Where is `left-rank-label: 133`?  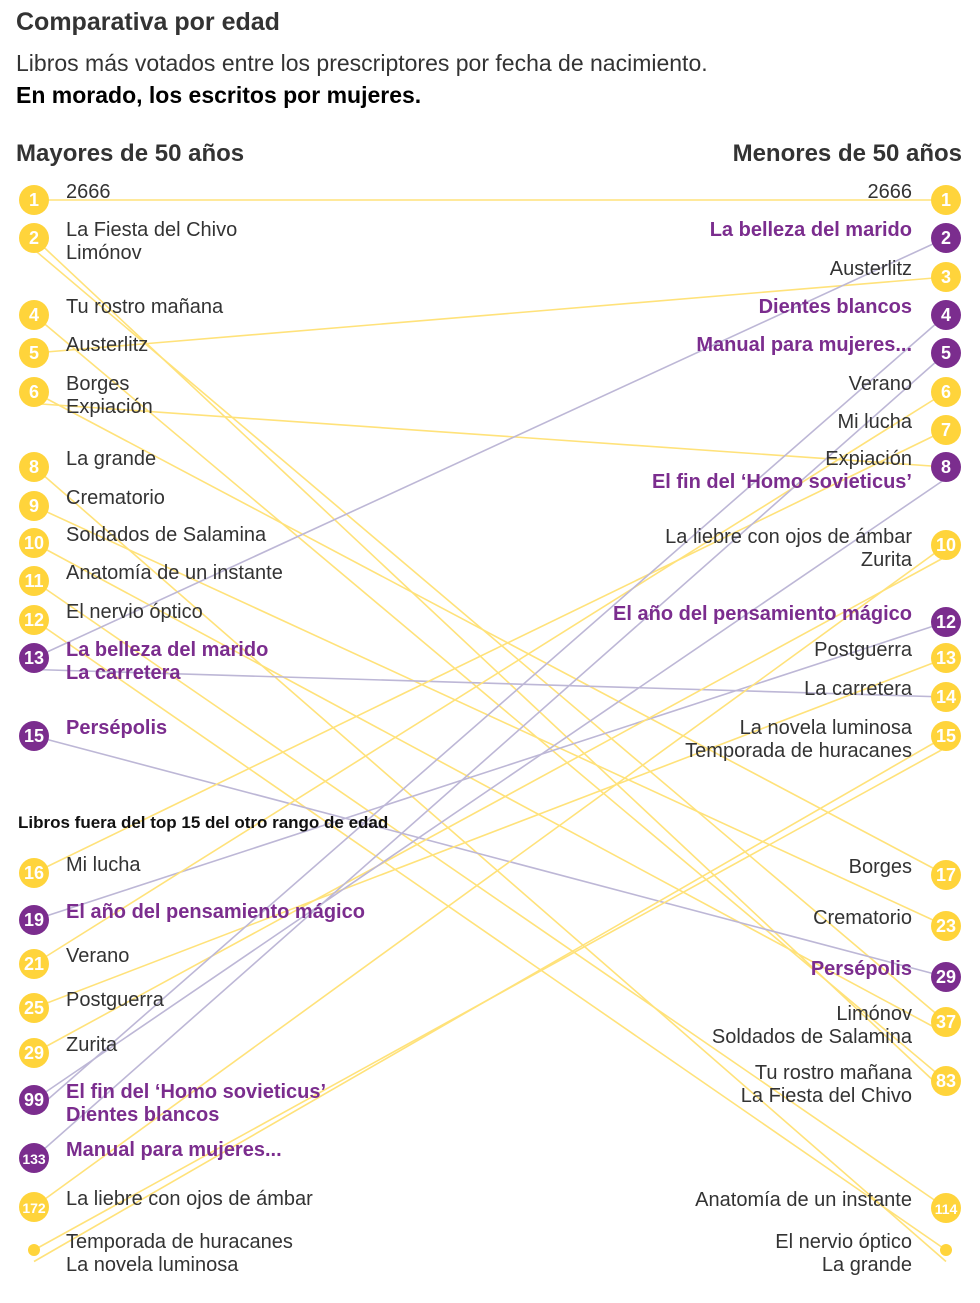
left-rank-label: 133 is located at coordinates (34, 1159).